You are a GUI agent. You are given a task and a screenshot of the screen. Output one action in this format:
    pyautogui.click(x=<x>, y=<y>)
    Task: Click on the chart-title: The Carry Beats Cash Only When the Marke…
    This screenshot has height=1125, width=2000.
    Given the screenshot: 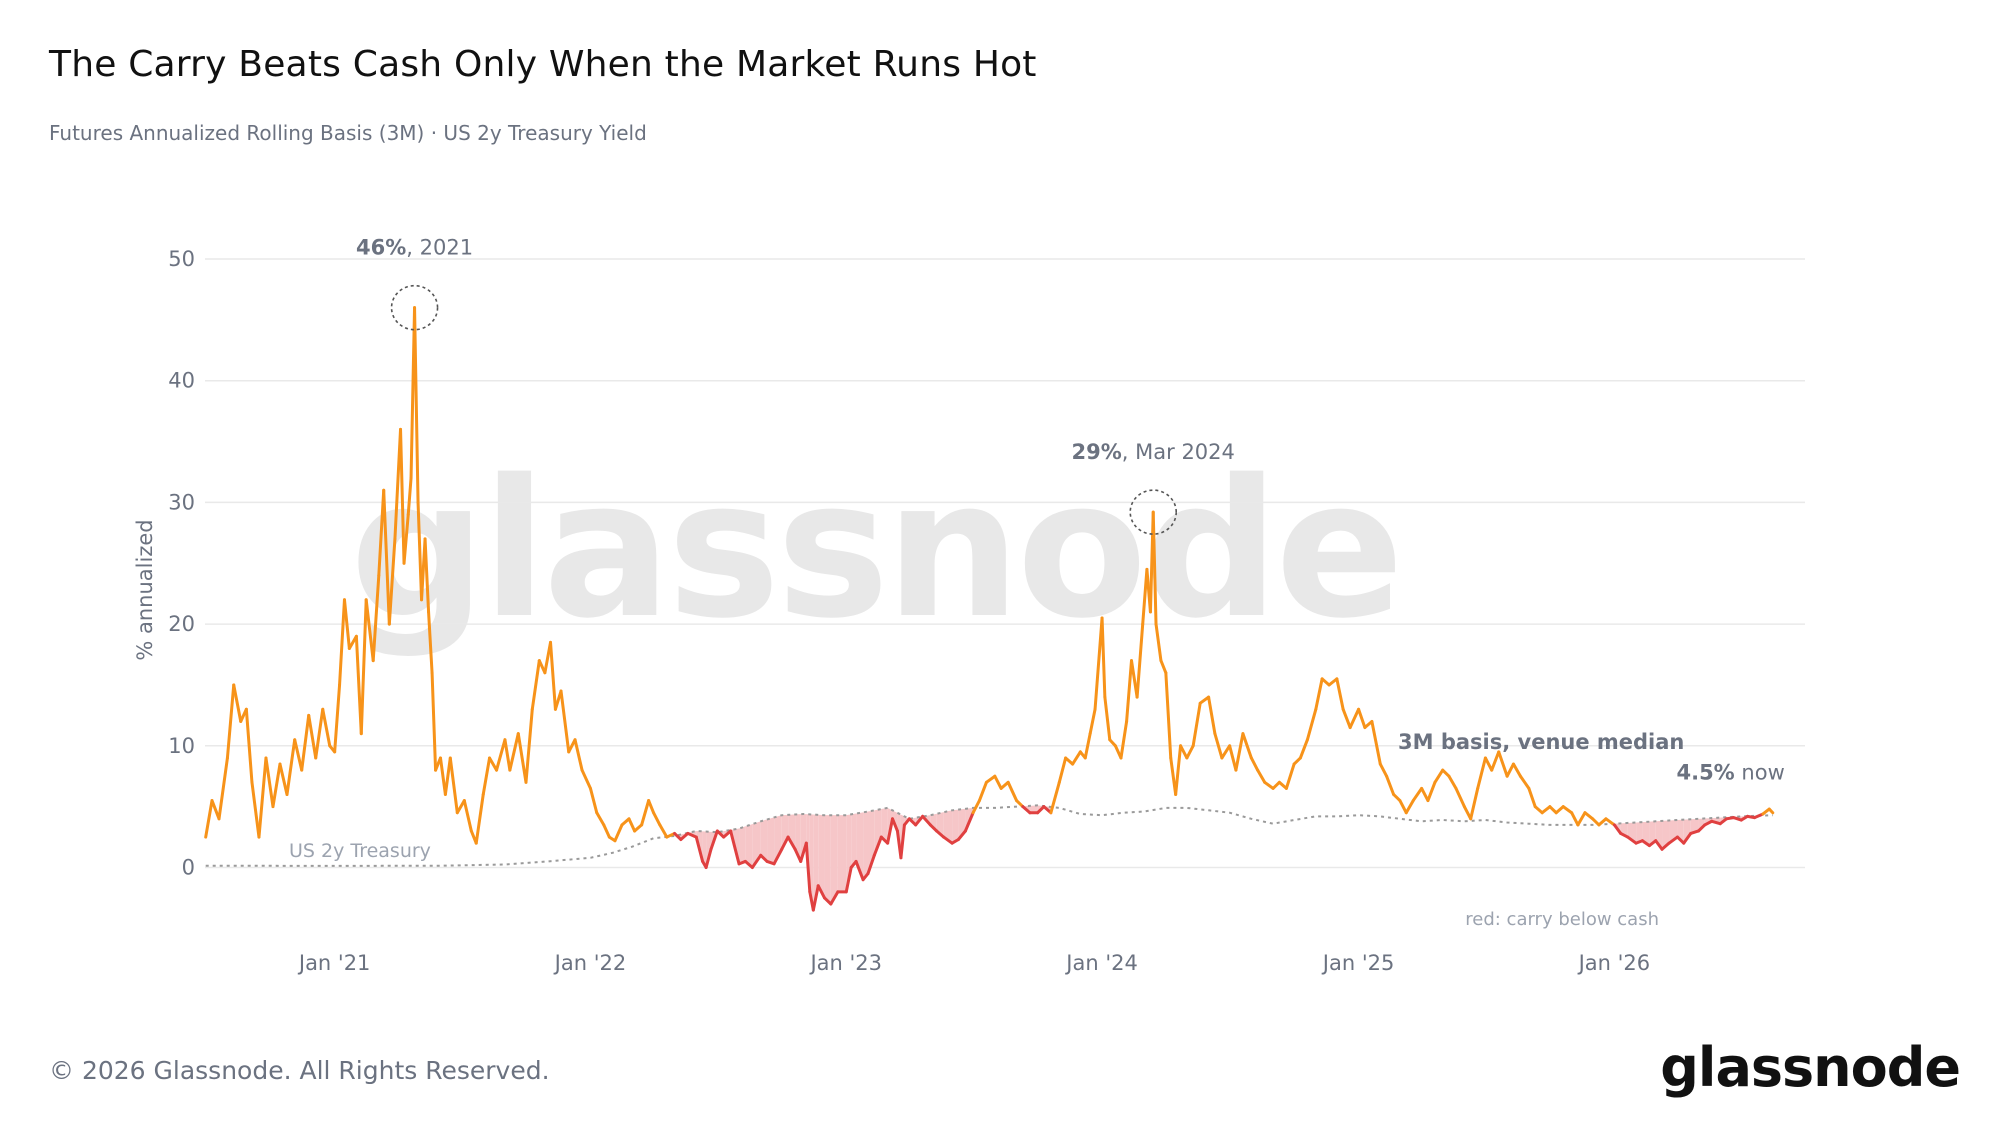 What is the action you would take?
    pyautogui.click(x=543, y=64)
    